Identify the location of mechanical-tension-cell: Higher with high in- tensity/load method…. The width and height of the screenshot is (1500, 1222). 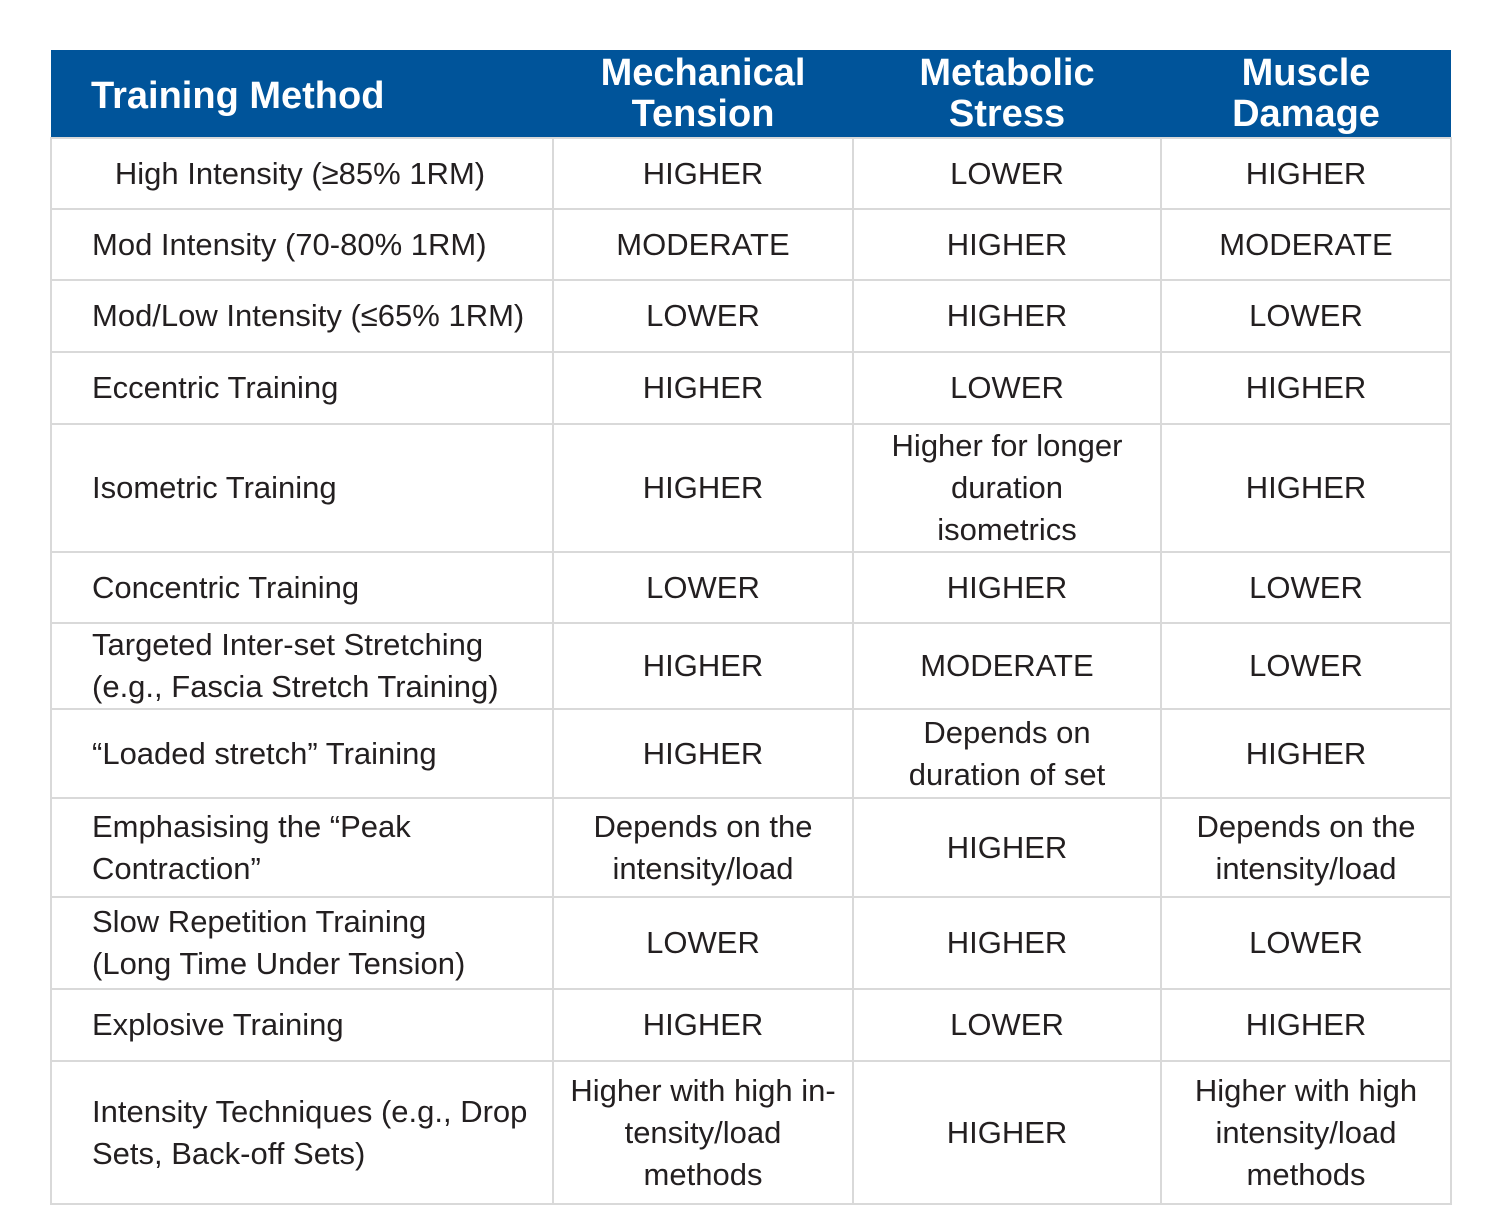
(703, 1132).